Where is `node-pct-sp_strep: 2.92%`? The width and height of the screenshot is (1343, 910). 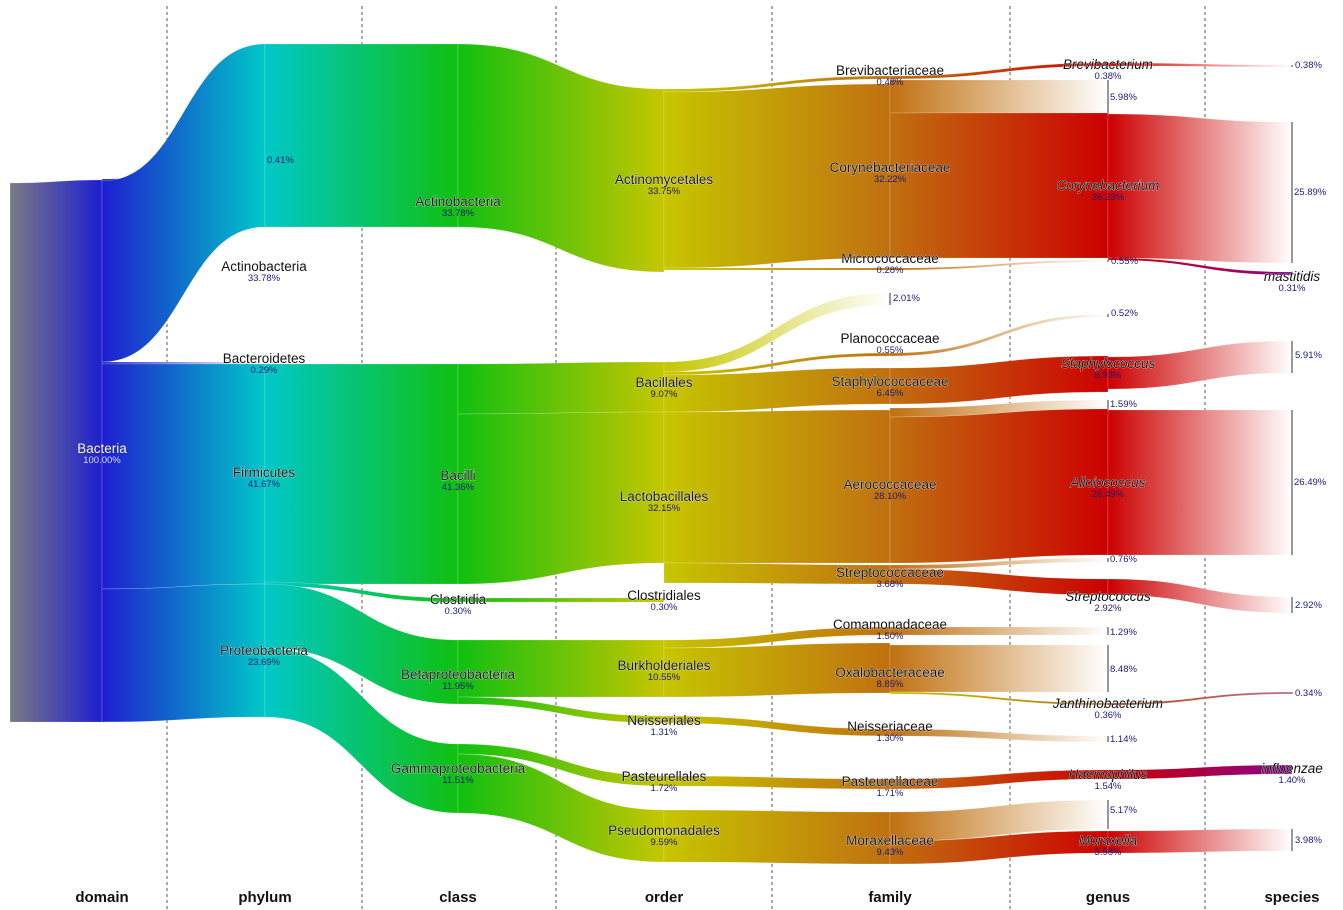
node-pct-sp_strep: 2.92% is located at coordinates (1308, 605).